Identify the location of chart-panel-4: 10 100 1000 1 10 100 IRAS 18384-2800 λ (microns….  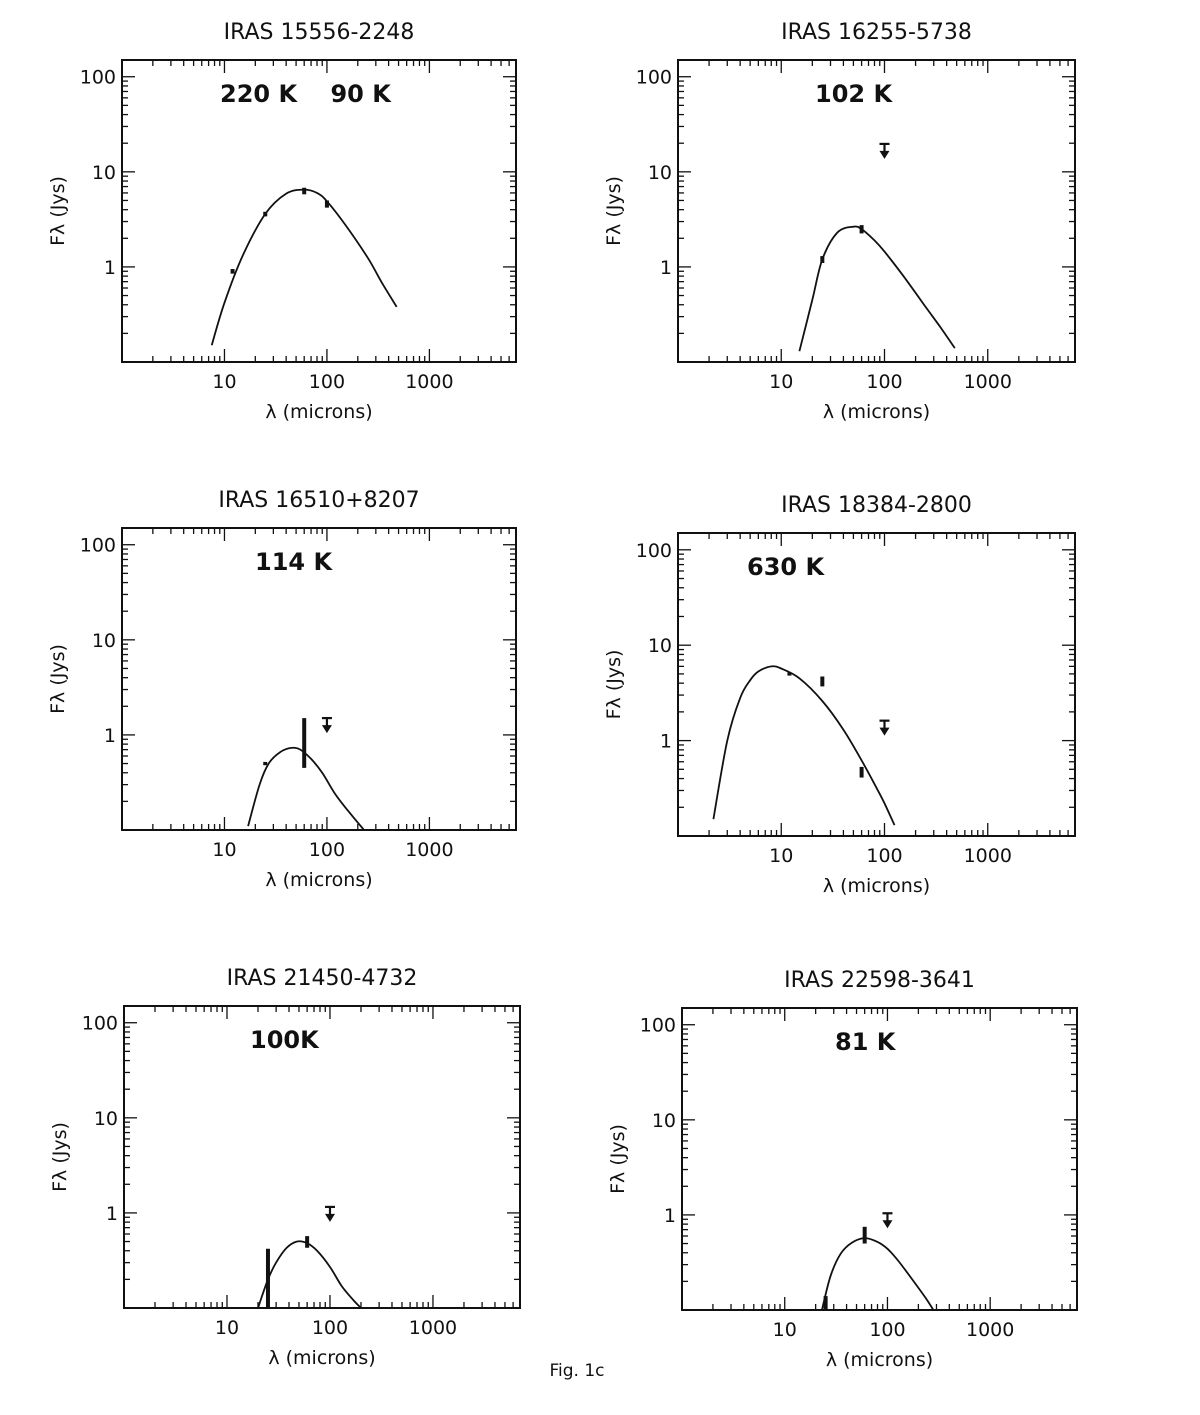
(839, 695).